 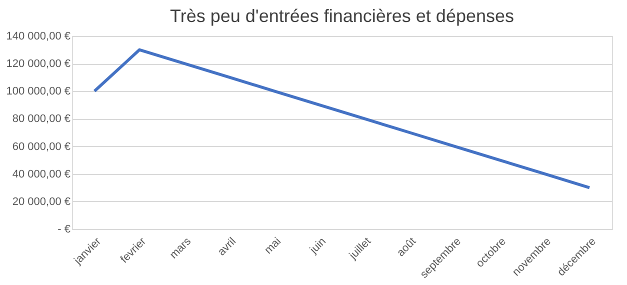 What do you see at coordinates (41, 119) in the screenshot?
I see `y-tick-label: 80 000,00 €` at bounding box center [41, 119].